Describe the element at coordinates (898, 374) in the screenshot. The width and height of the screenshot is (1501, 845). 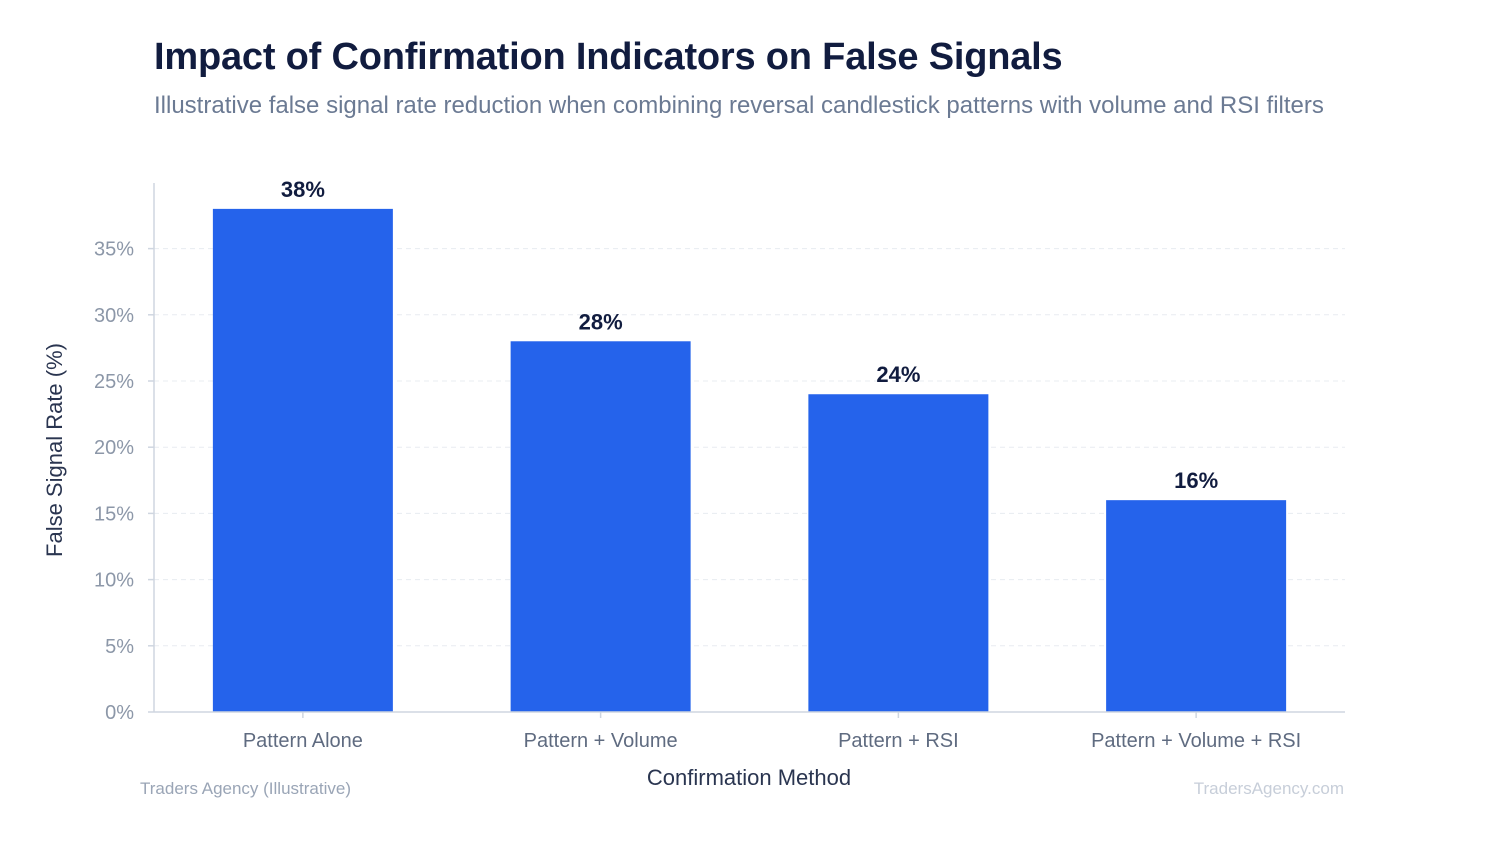
I see `bar-value-label: 24%` at that location.